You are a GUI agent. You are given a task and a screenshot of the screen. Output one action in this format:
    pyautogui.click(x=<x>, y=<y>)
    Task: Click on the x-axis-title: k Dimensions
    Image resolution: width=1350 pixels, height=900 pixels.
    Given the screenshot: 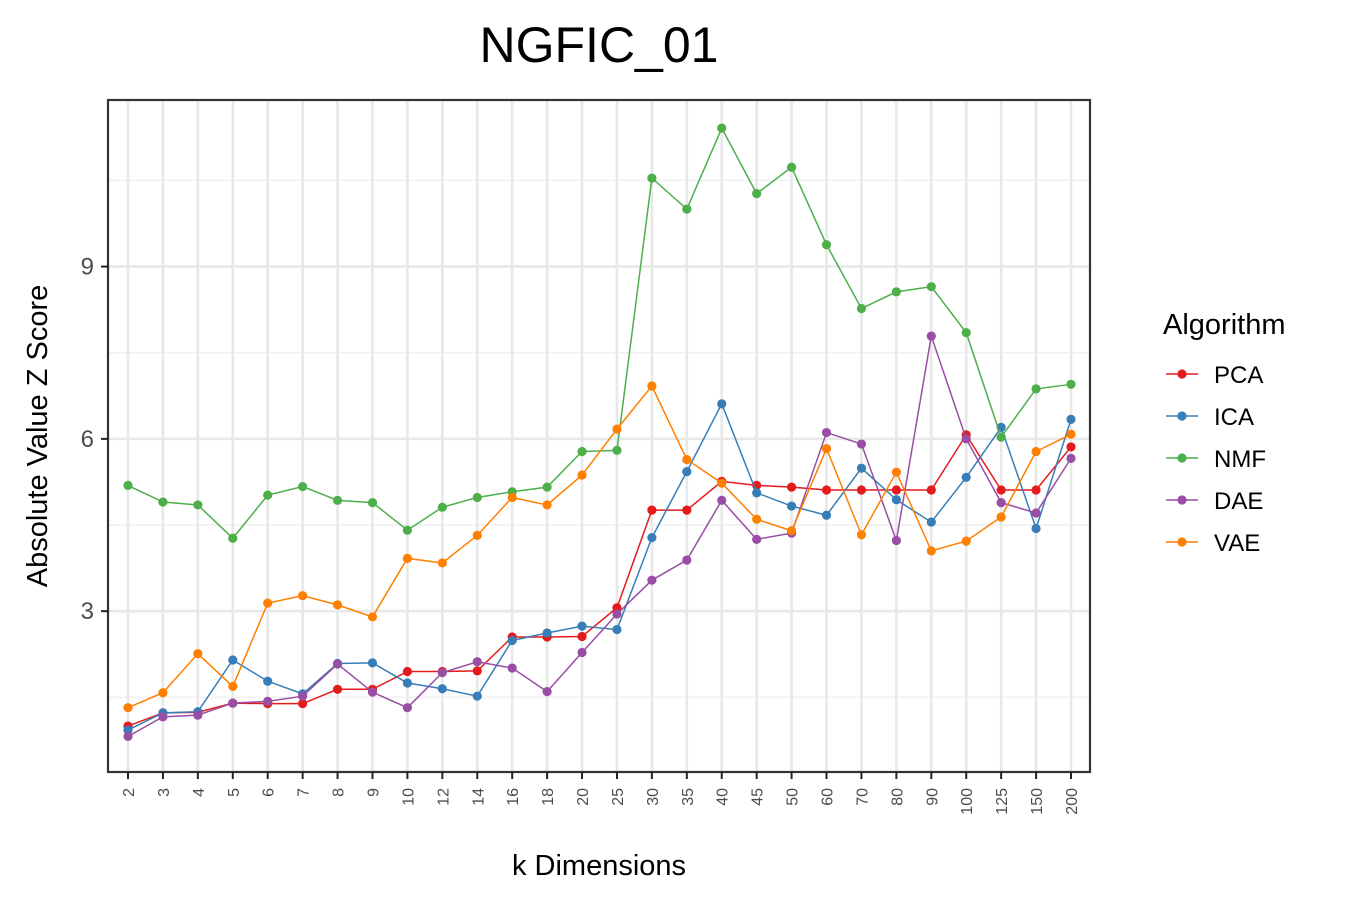 What is the action you would take?
    pyautogui.click(x=599, y=866)
    